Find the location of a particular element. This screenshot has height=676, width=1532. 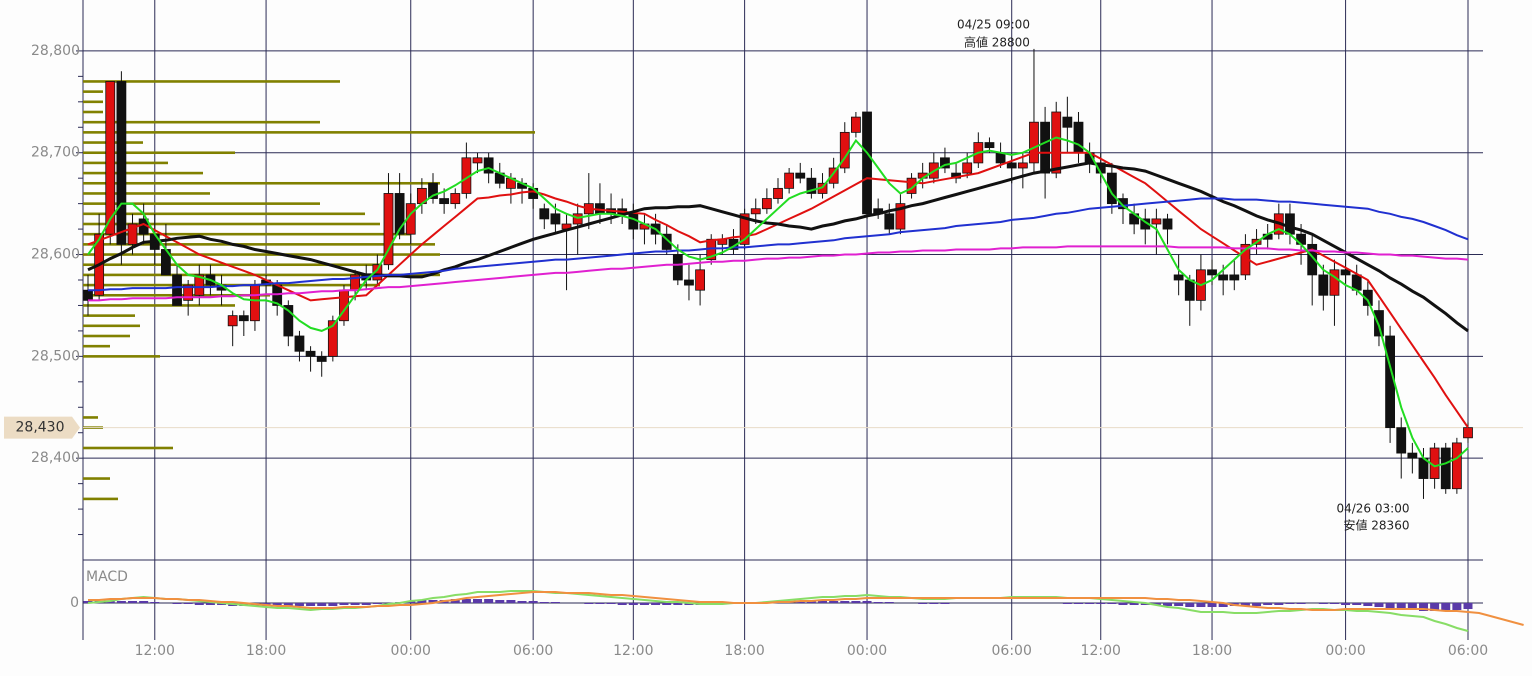

macd-line is located at coordinates (806, 608).